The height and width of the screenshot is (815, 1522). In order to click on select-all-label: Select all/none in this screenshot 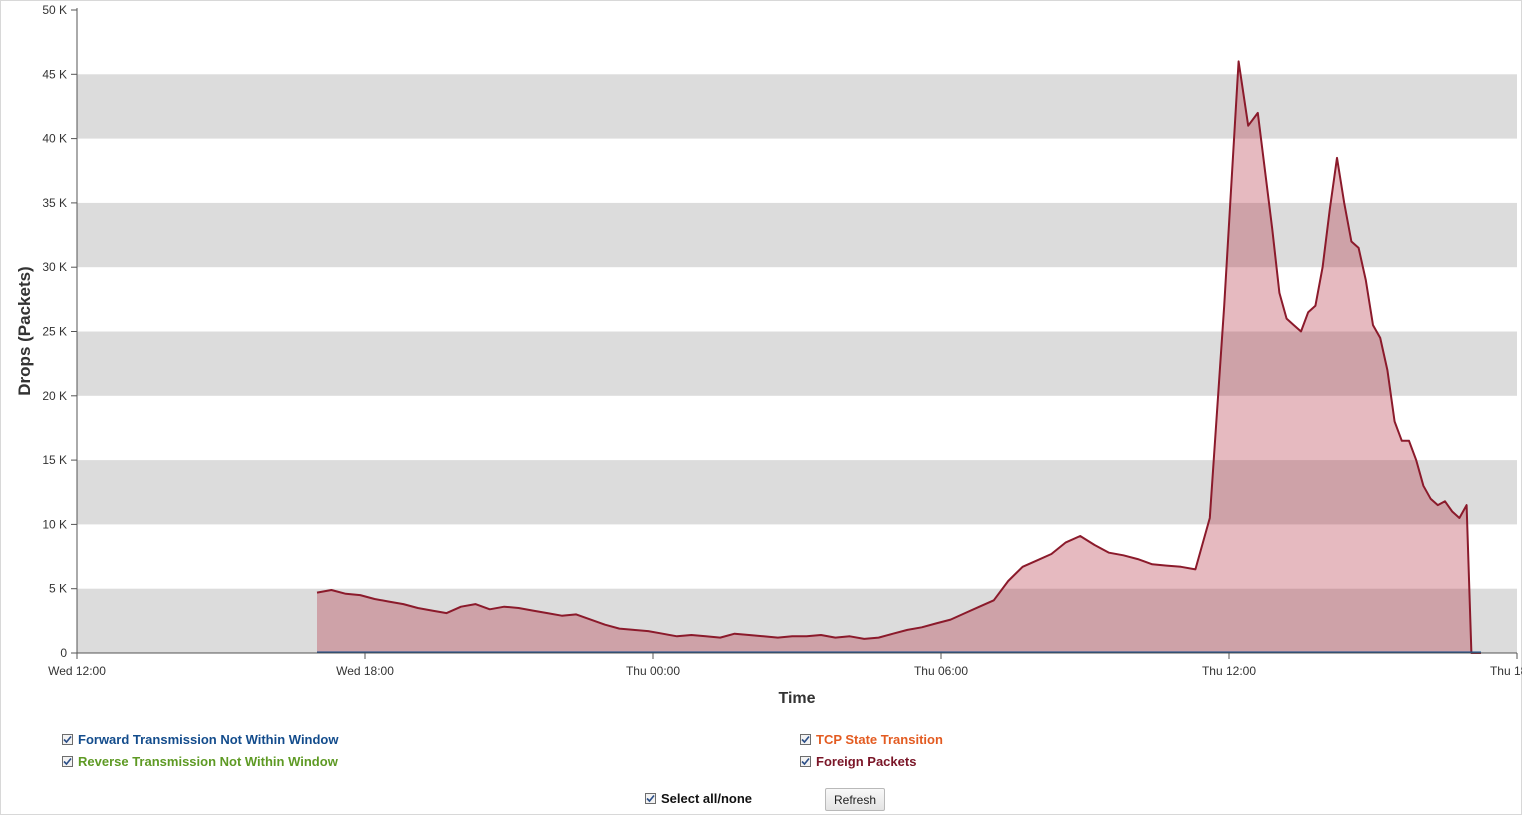, I will do `click(707, 798)`.